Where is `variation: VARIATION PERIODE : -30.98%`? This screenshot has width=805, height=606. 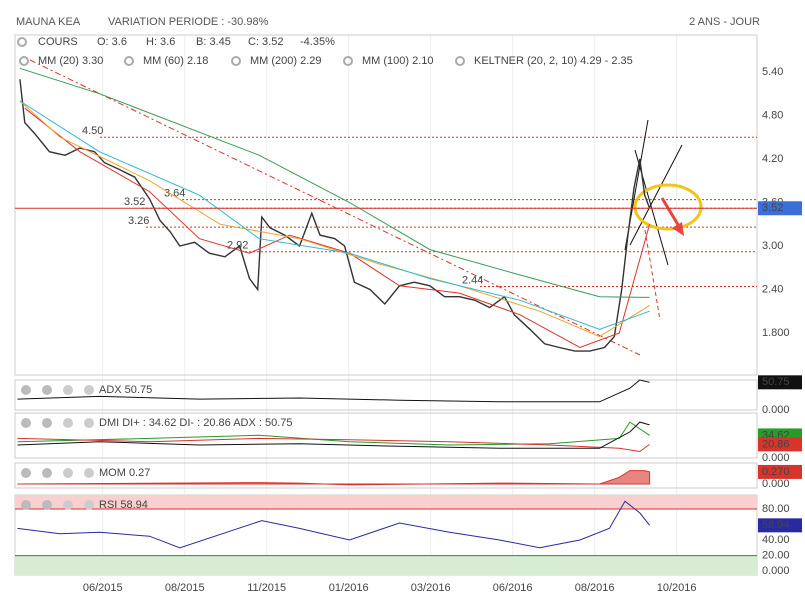
variation: VARIATION PERIODE : -30.98% is located at coordinates (188, 22).